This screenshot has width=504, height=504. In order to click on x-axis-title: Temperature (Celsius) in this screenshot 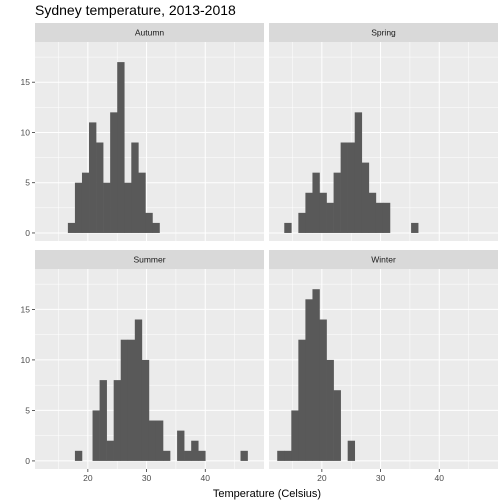, I will do `click(267, 494)`.